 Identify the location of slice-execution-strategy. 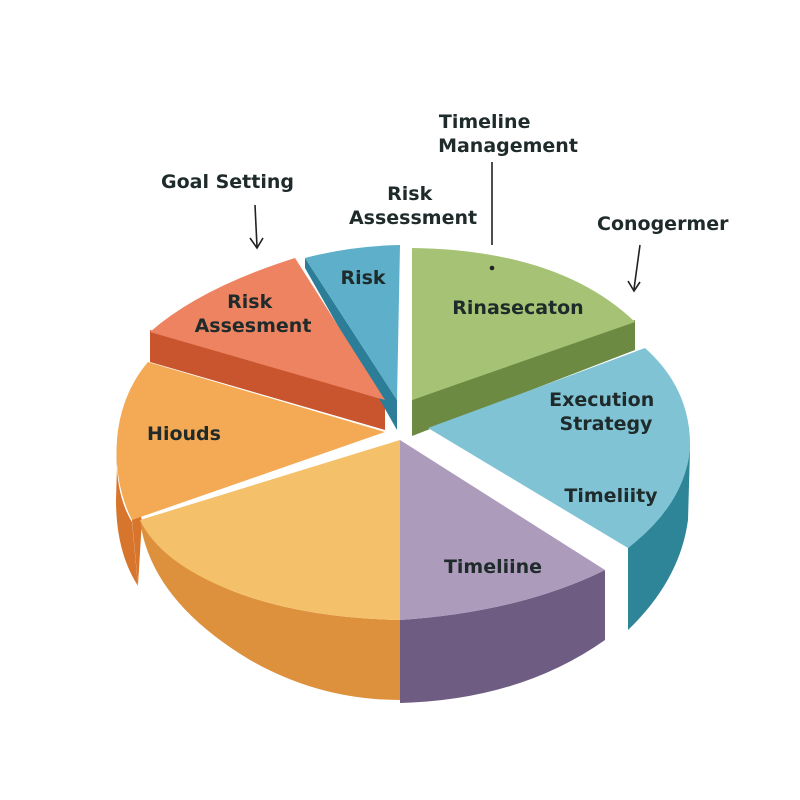
(559, 448).